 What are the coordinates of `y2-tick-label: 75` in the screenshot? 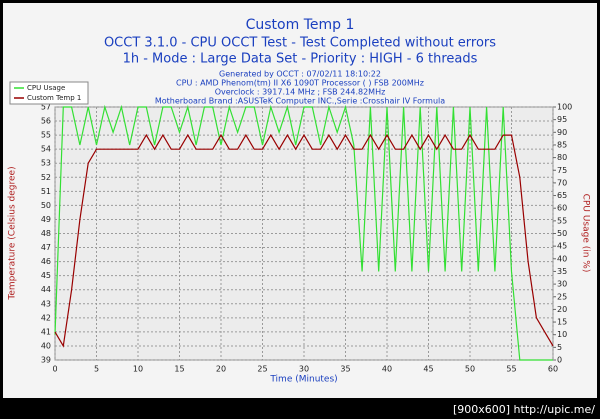 It's located at (562, 170).